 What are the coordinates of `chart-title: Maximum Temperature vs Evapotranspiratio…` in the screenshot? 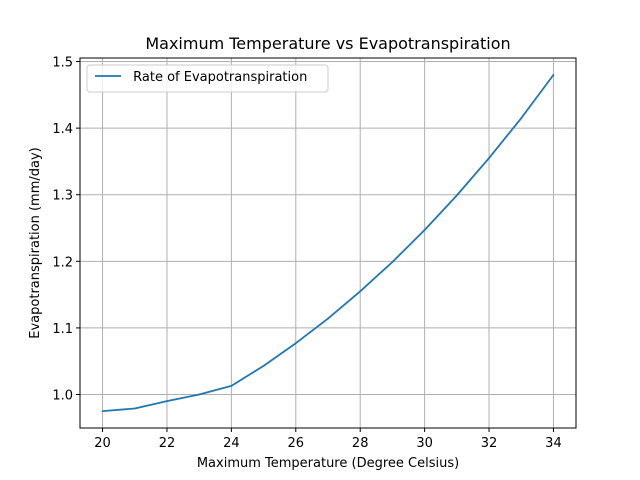 It's located at (327, 43).